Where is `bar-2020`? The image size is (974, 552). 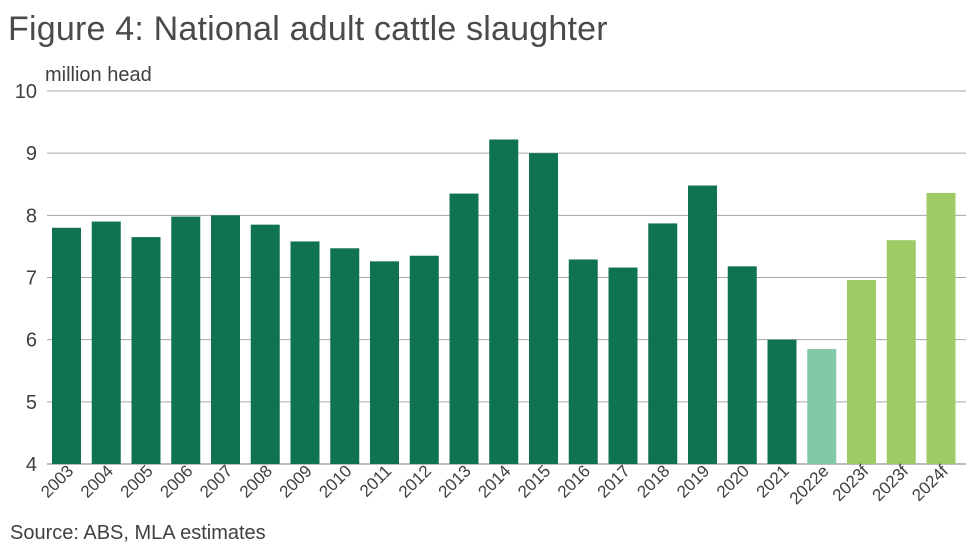
bar-2020 is located at coordinates (742, 365).